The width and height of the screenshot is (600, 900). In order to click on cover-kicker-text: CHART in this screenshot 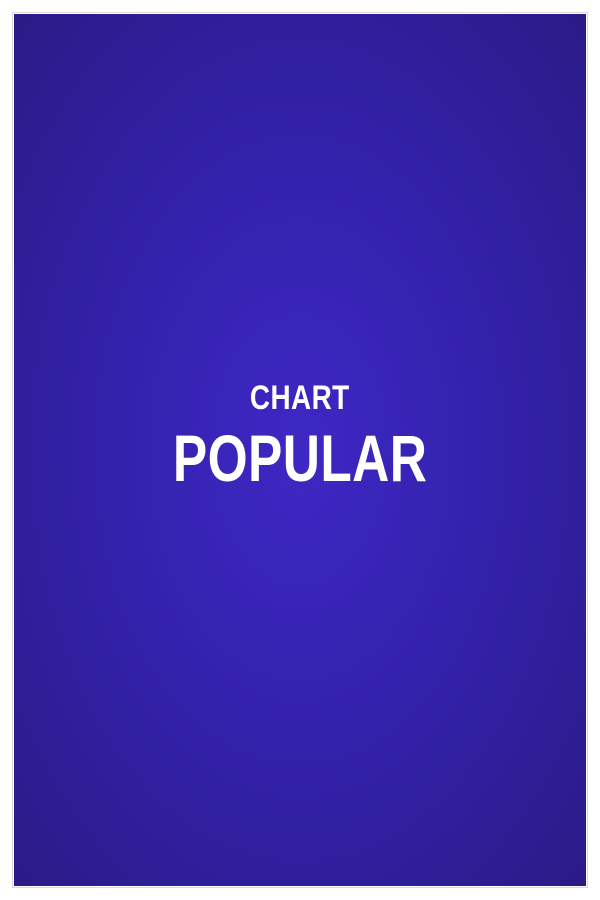, I will do `click(300, 398)`.